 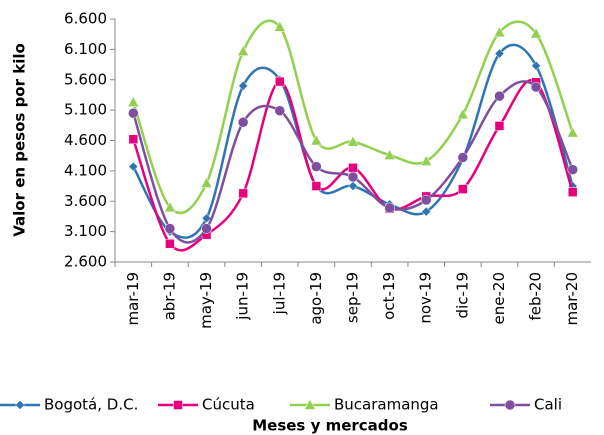 What do you see at coordinates (228, 405) in the screenshot?
I see `legend-label: Cúcuta` at bounding box center [228, 405].